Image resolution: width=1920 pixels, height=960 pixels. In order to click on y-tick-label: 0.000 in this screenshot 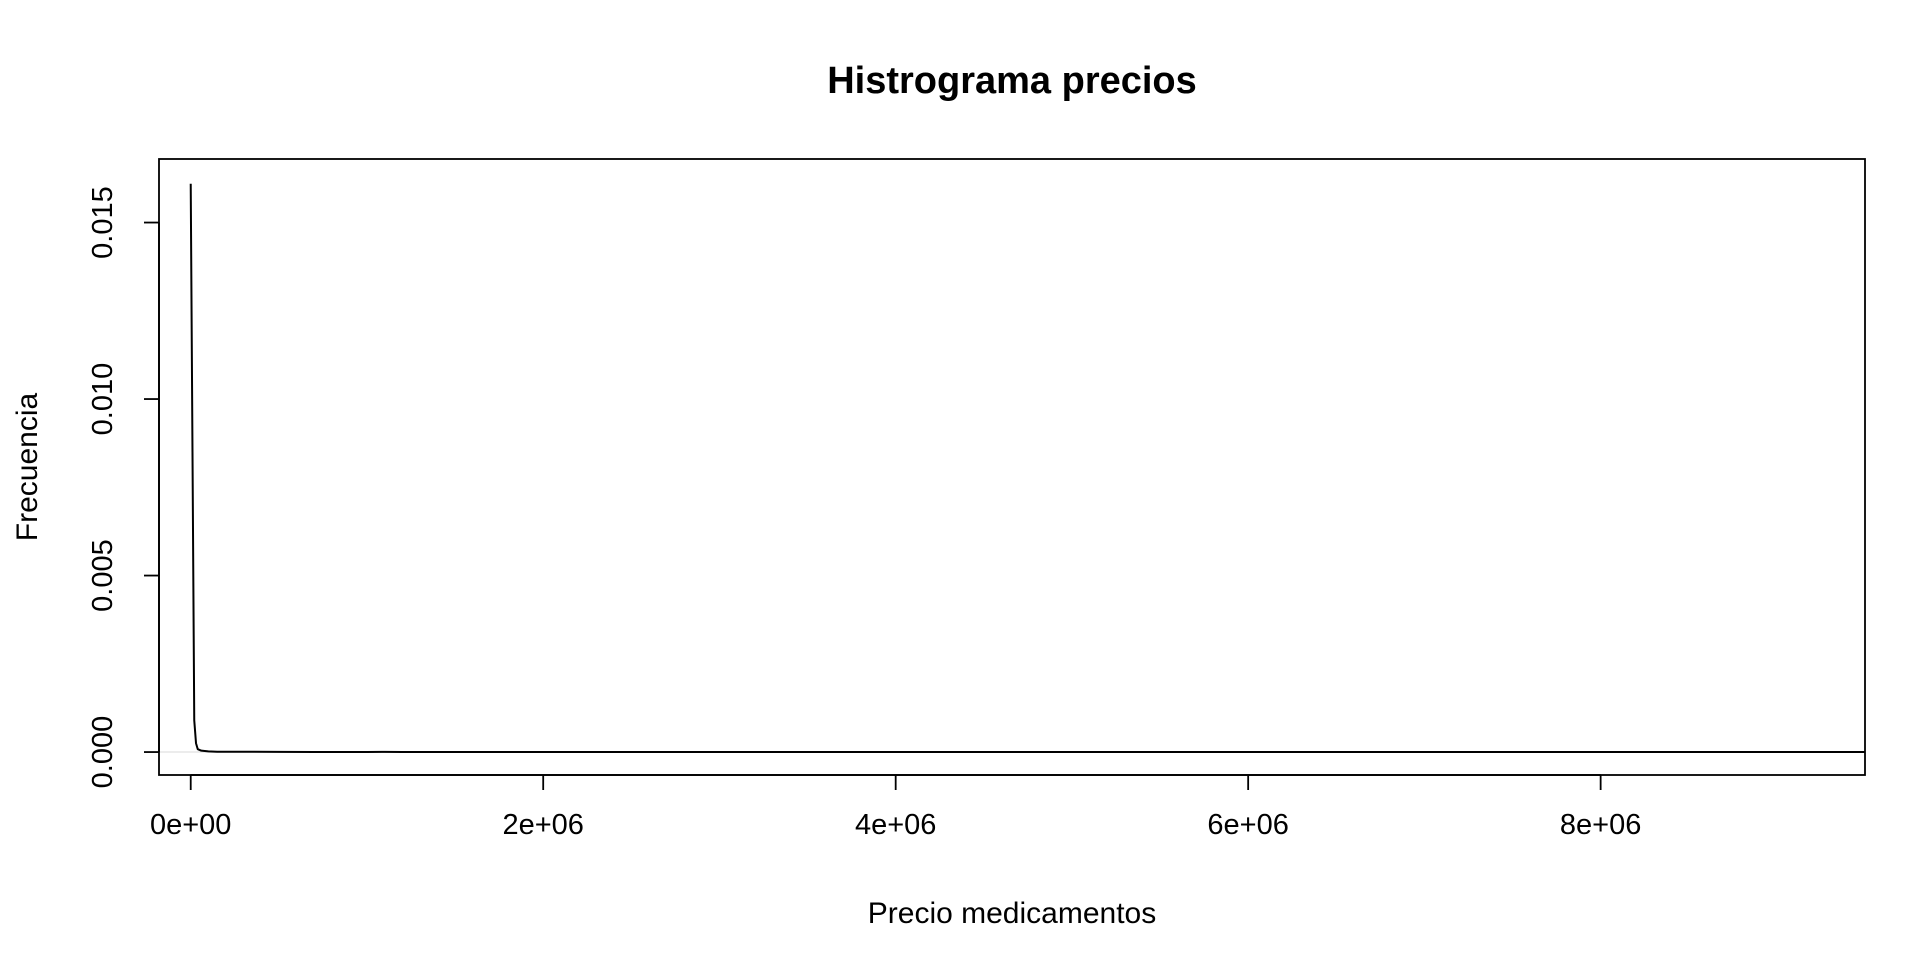, I will do `click(103, 752)`.